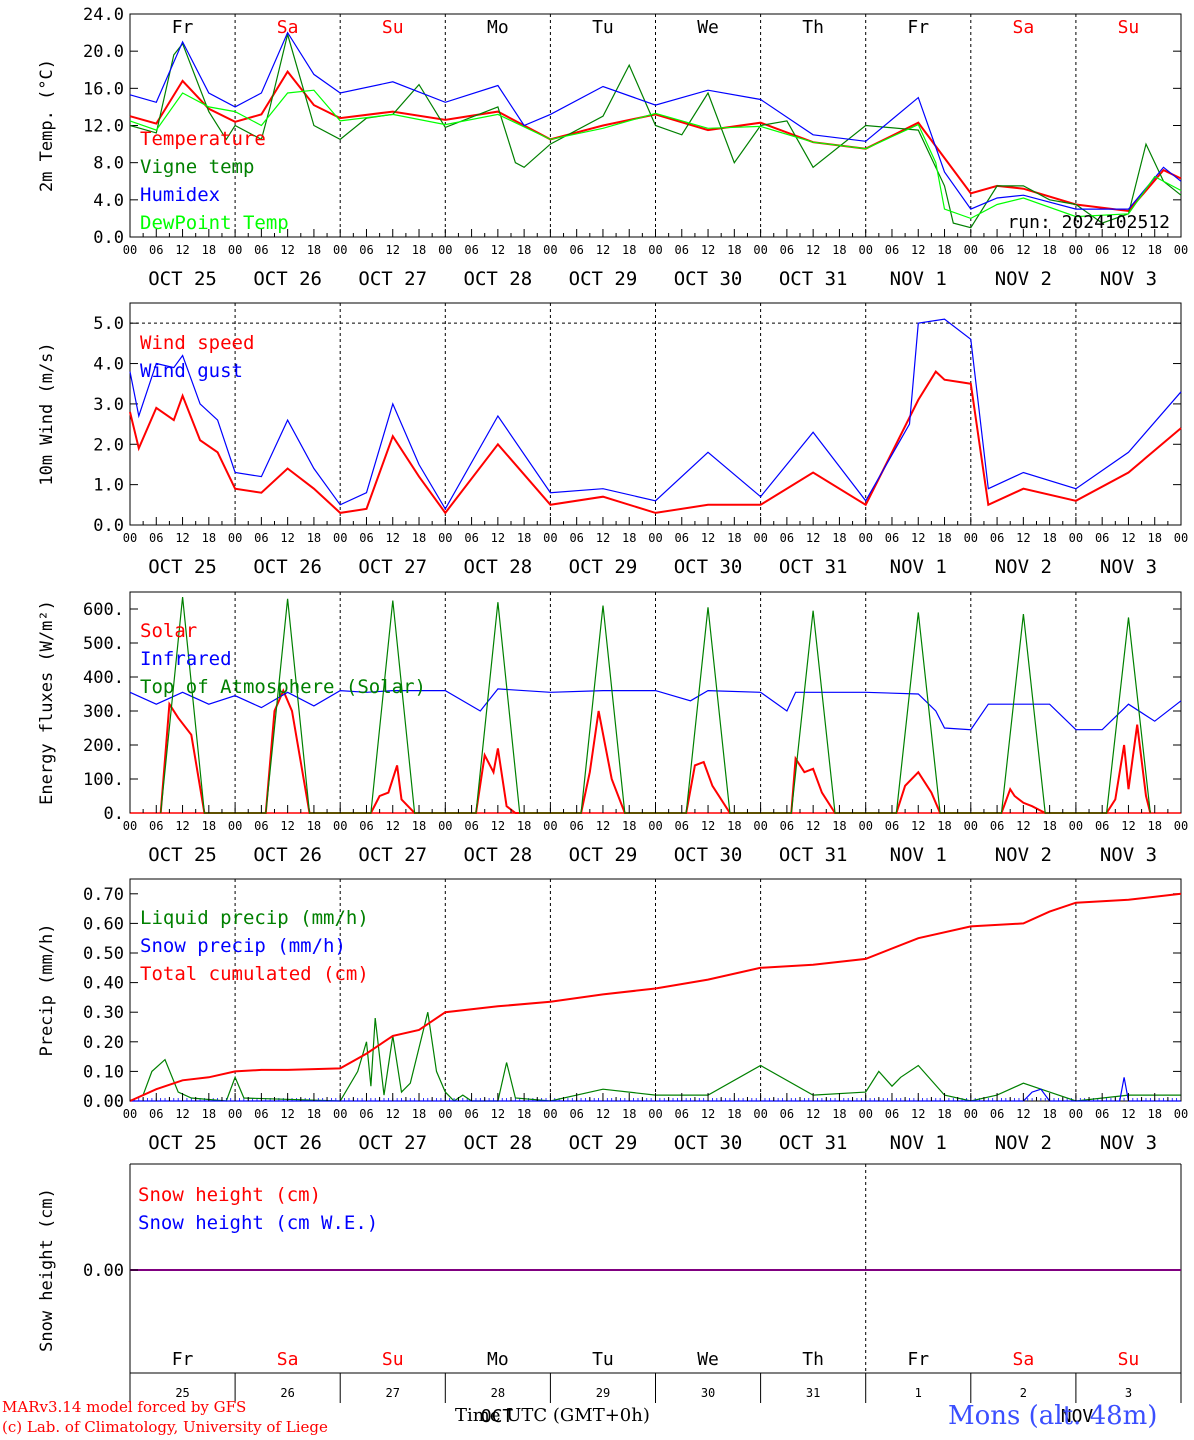 The height and width of the screenshot is (1440, 1194). I want to click on date-label: OCT 25, so click(182, 855).